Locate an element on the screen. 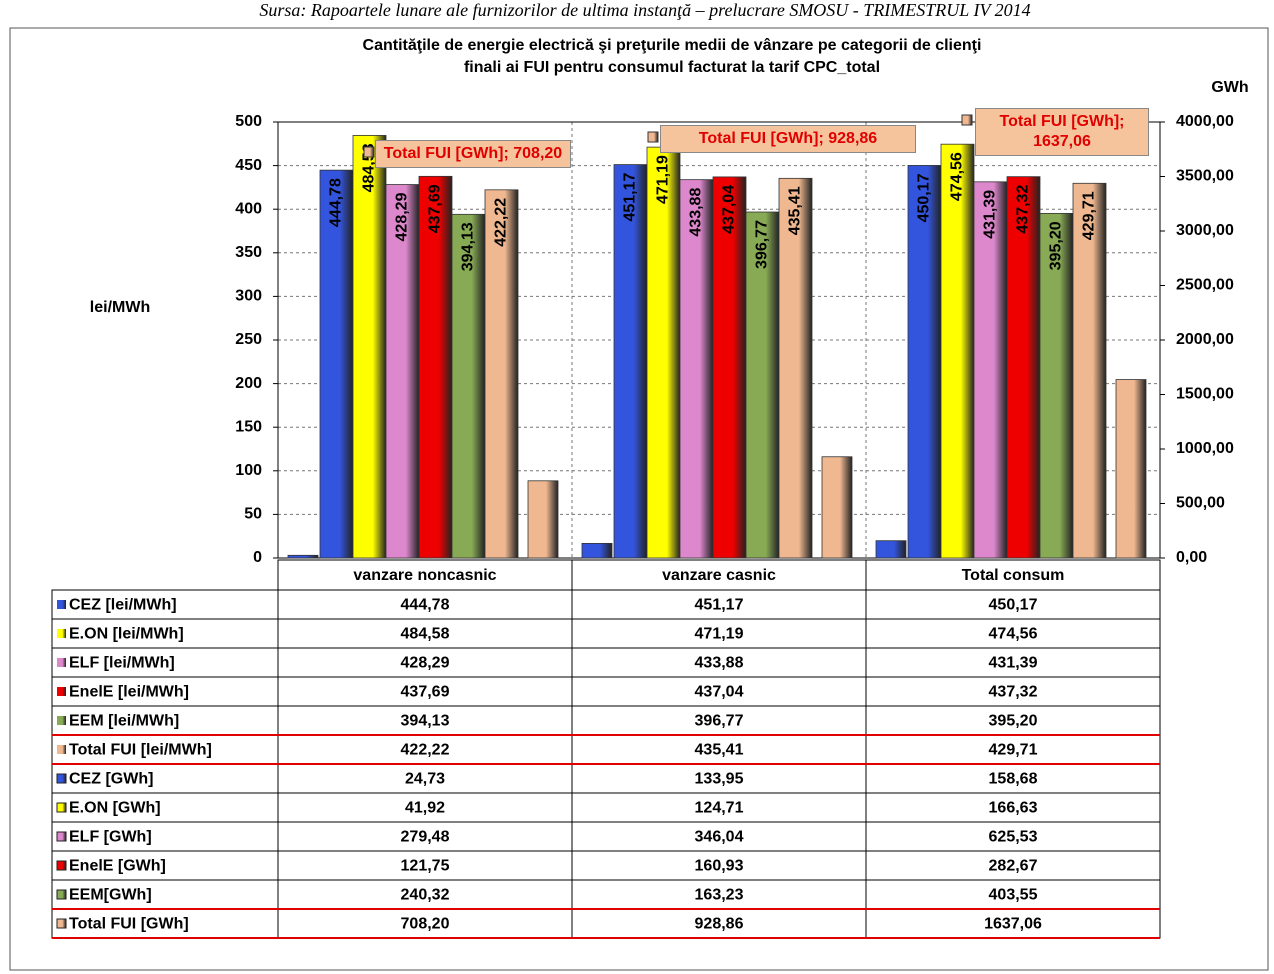 The image size is (1274, 974). table-value: 435,41 is located at coordinates (719, 750).